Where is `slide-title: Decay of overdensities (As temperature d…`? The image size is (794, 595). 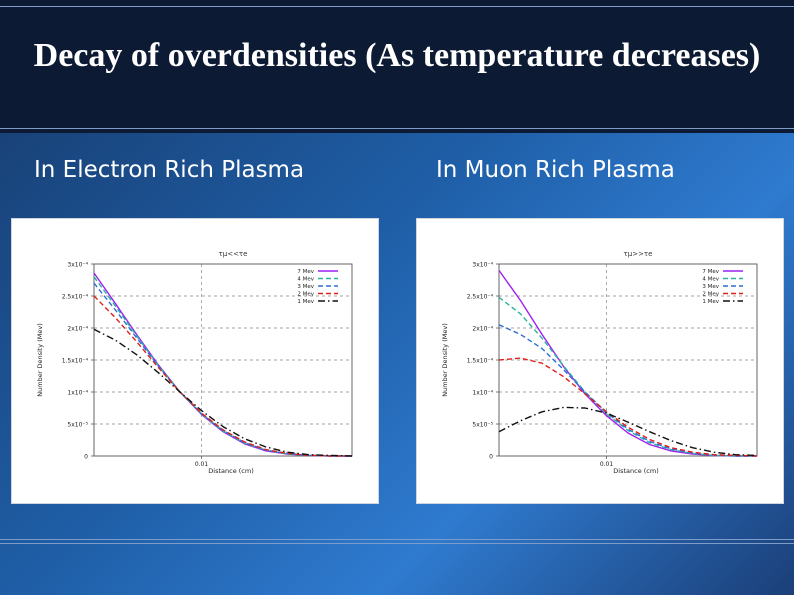
slide-title: Decay of overdensities (As temperature d… is located at coordinates (397, 55).